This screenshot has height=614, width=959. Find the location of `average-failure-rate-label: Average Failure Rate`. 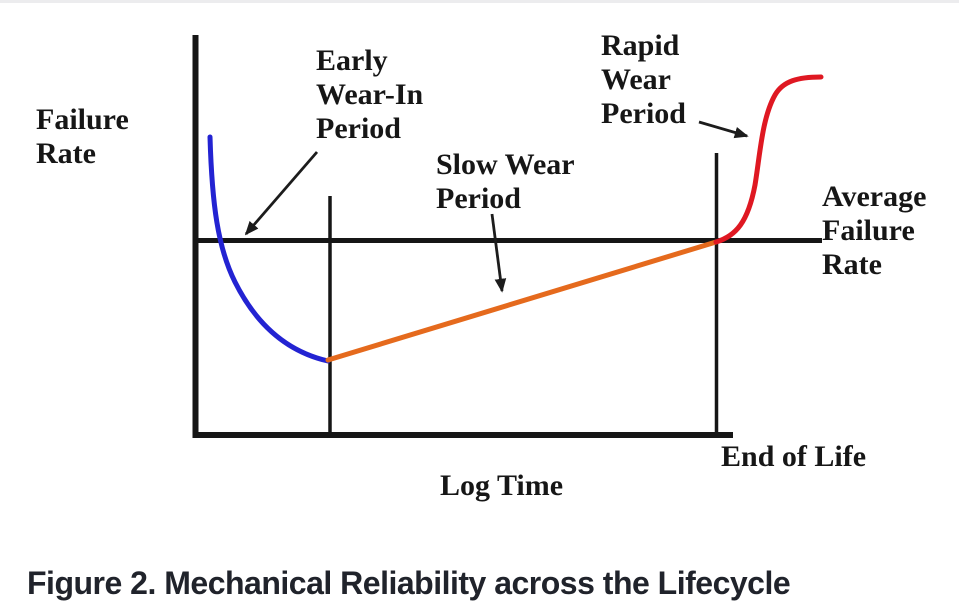

average-failure-rate-label: Average Failure Rate is located at coordinates (874, 230).